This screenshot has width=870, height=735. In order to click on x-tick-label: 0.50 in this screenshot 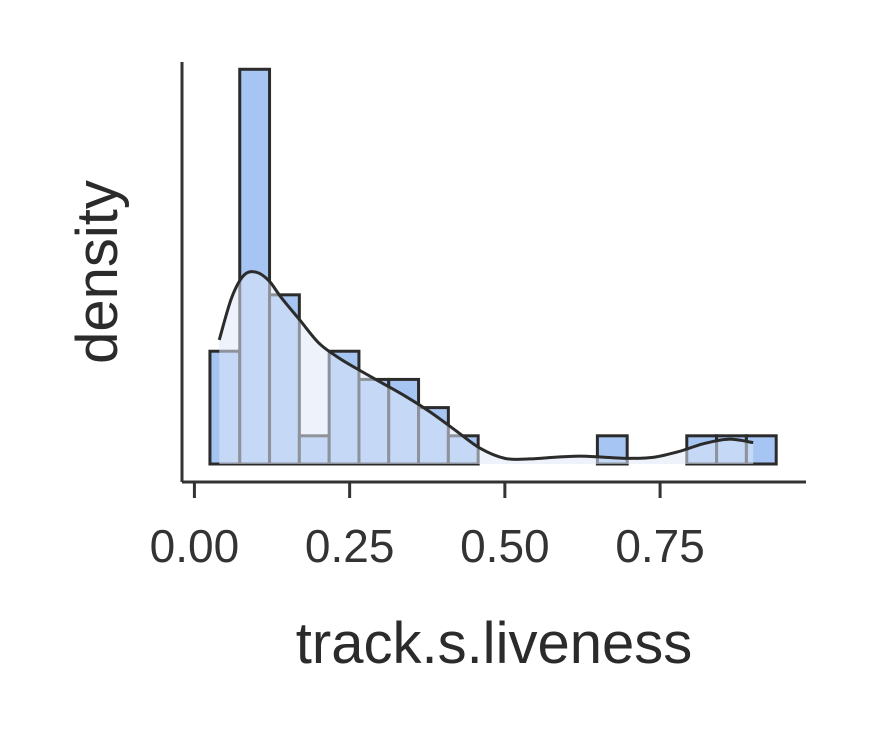, I will do `click(505, 546)`.